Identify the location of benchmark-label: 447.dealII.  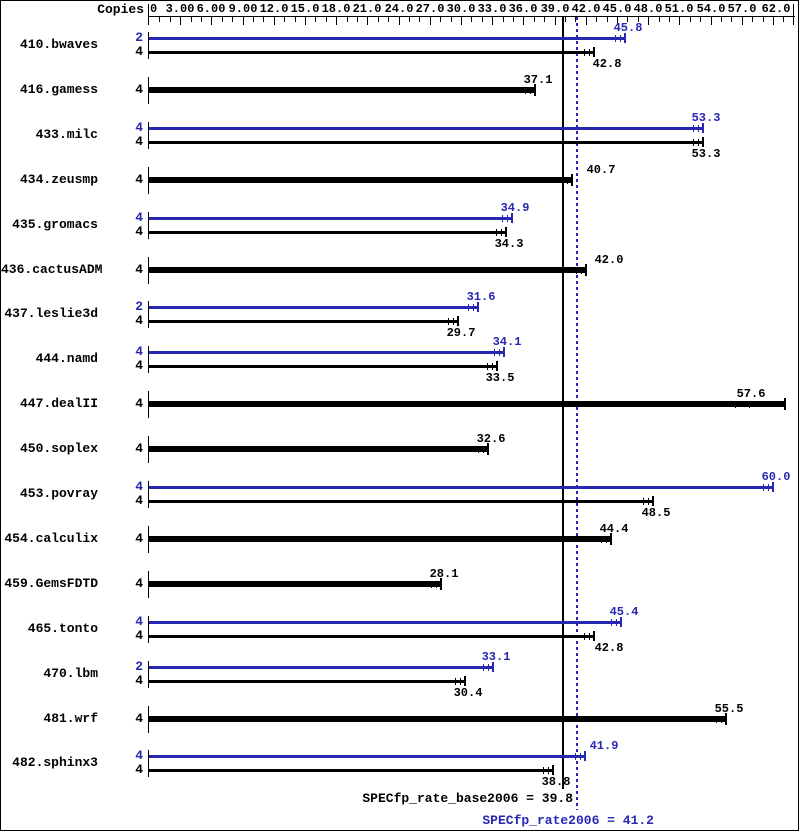
(58, 403).